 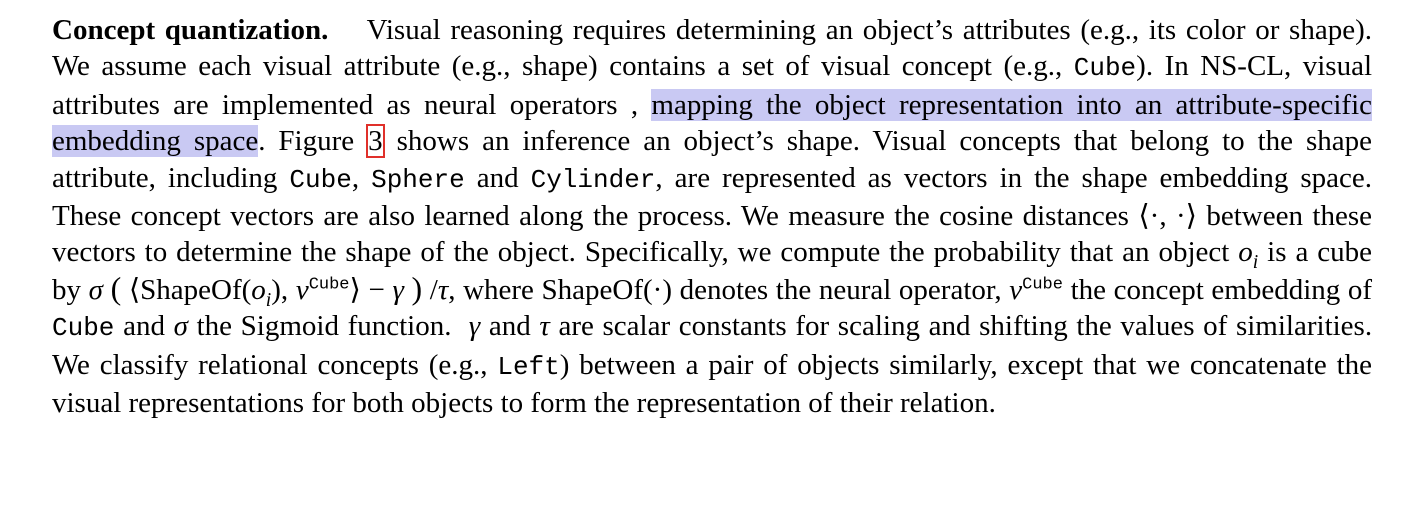 I want to click on code-cylinder: Cylinder, so click(x=593, y=179).